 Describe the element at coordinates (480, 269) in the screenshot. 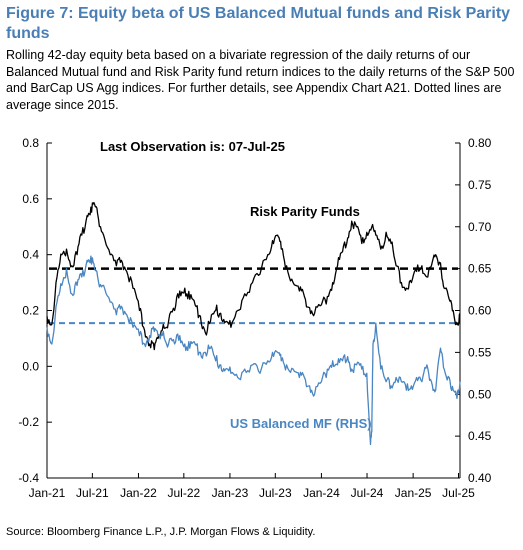

I see `right-tick-label: 0.65` at that location.